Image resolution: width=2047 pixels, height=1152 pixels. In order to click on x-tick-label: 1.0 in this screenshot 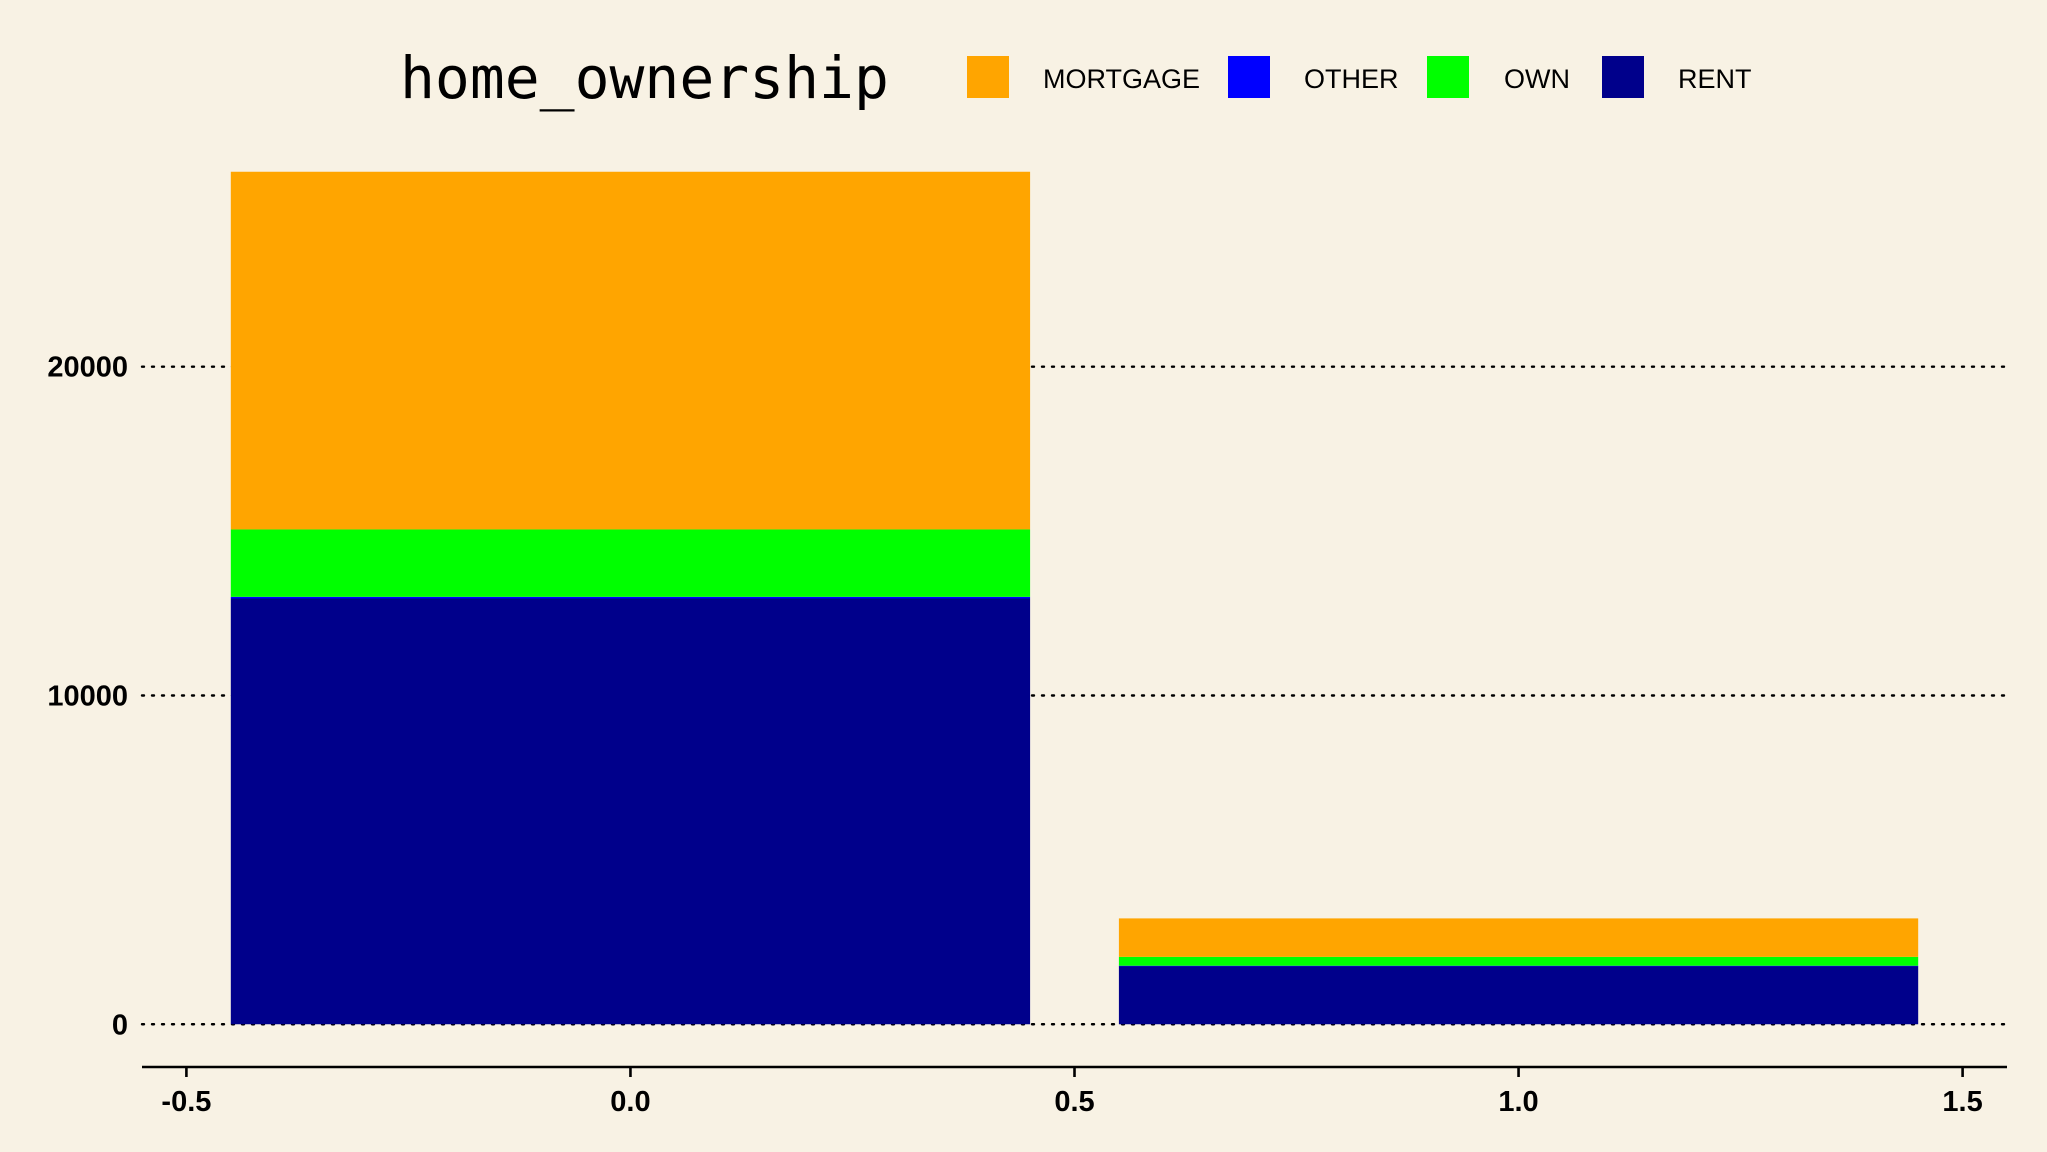, I will do `click(1518, 1102)`.